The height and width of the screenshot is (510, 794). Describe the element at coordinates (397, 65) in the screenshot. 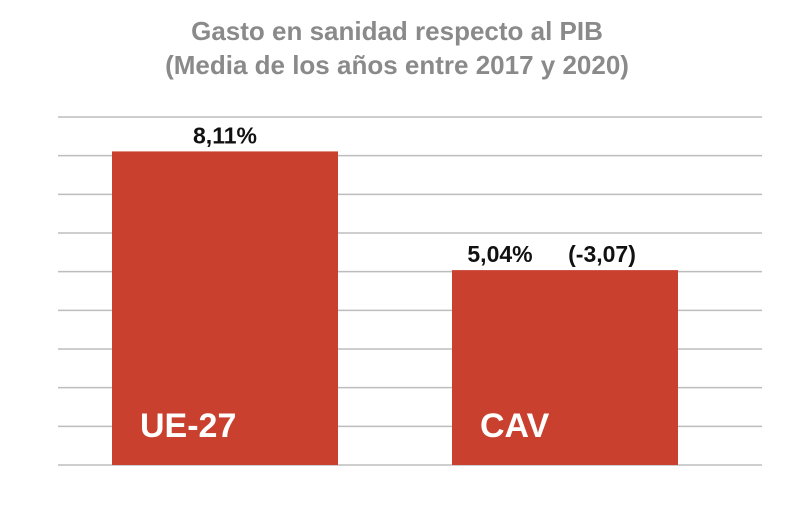

I see `subtitle-line: (Media de los años entre 2017 y 2020)` at that location.